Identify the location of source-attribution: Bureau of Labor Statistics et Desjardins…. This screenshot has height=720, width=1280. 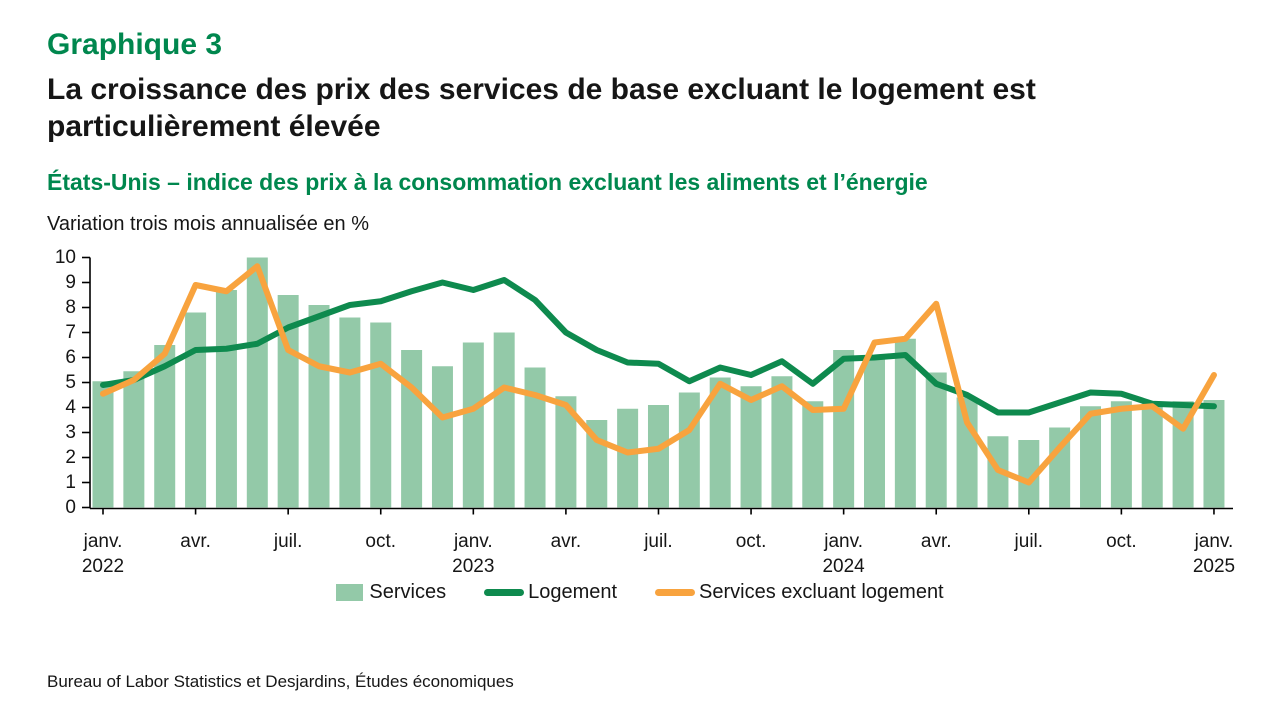
(280, 681).